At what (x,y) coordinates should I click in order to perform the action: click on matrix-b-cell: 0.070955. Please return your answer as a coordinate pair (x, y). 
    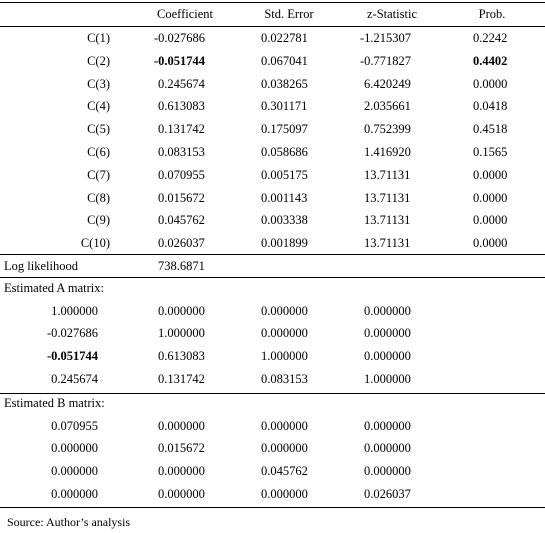
    Looking at the image, I should click on (74, 425).